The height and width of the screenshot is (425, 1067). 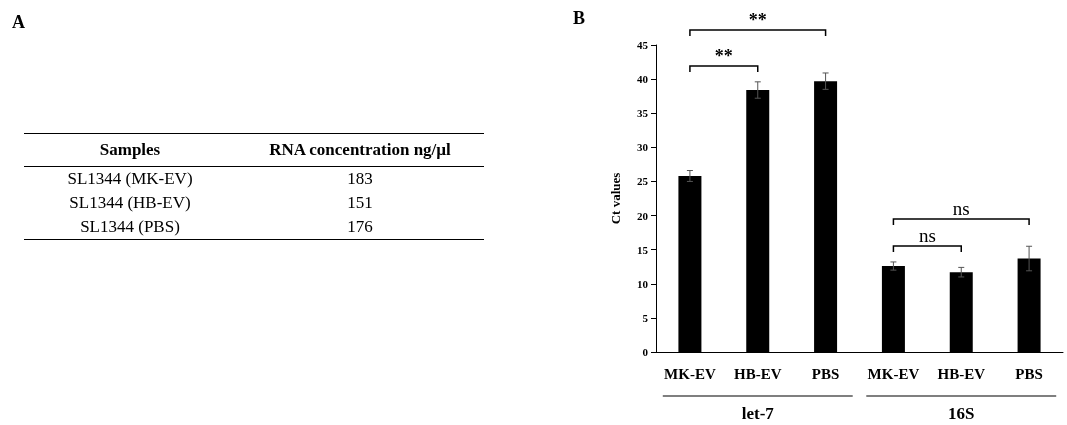 I want to click on y-tick-label: 25, so click(x=643, y=181).